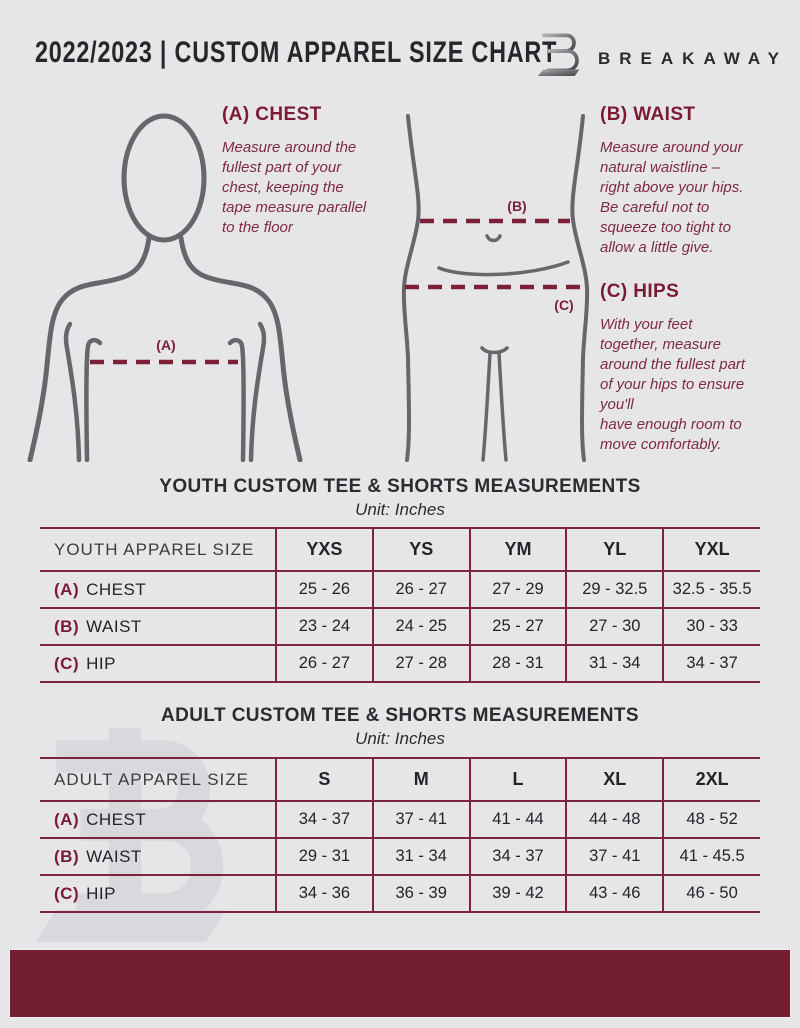 The image size is (800, 1028). Describe the element at coordinates (495, 288) in the screenshot. I see `waist-hips-measurement-figure: (B) (C)` at that location.